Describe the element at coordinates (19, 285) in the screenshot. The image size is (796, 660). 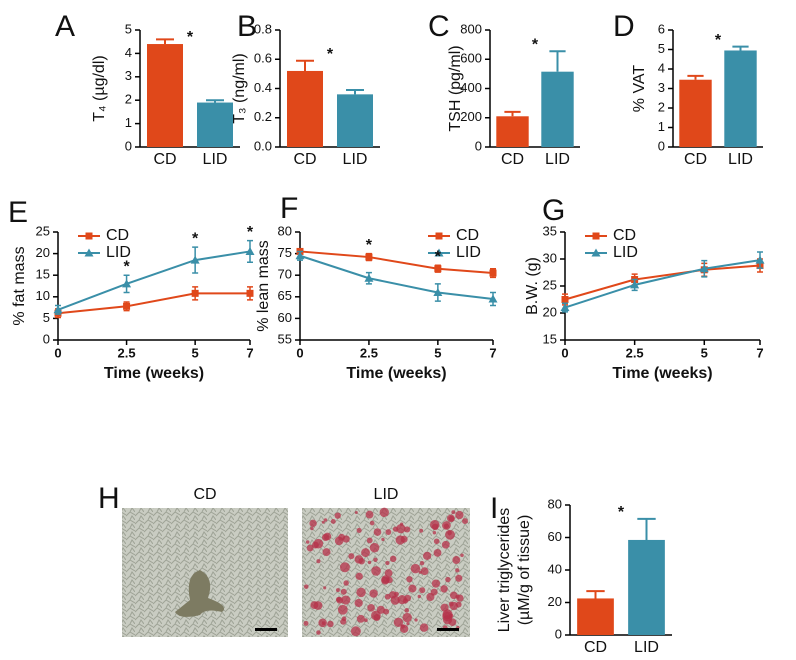
I see `y-axis-label: % fat mass` at that location.